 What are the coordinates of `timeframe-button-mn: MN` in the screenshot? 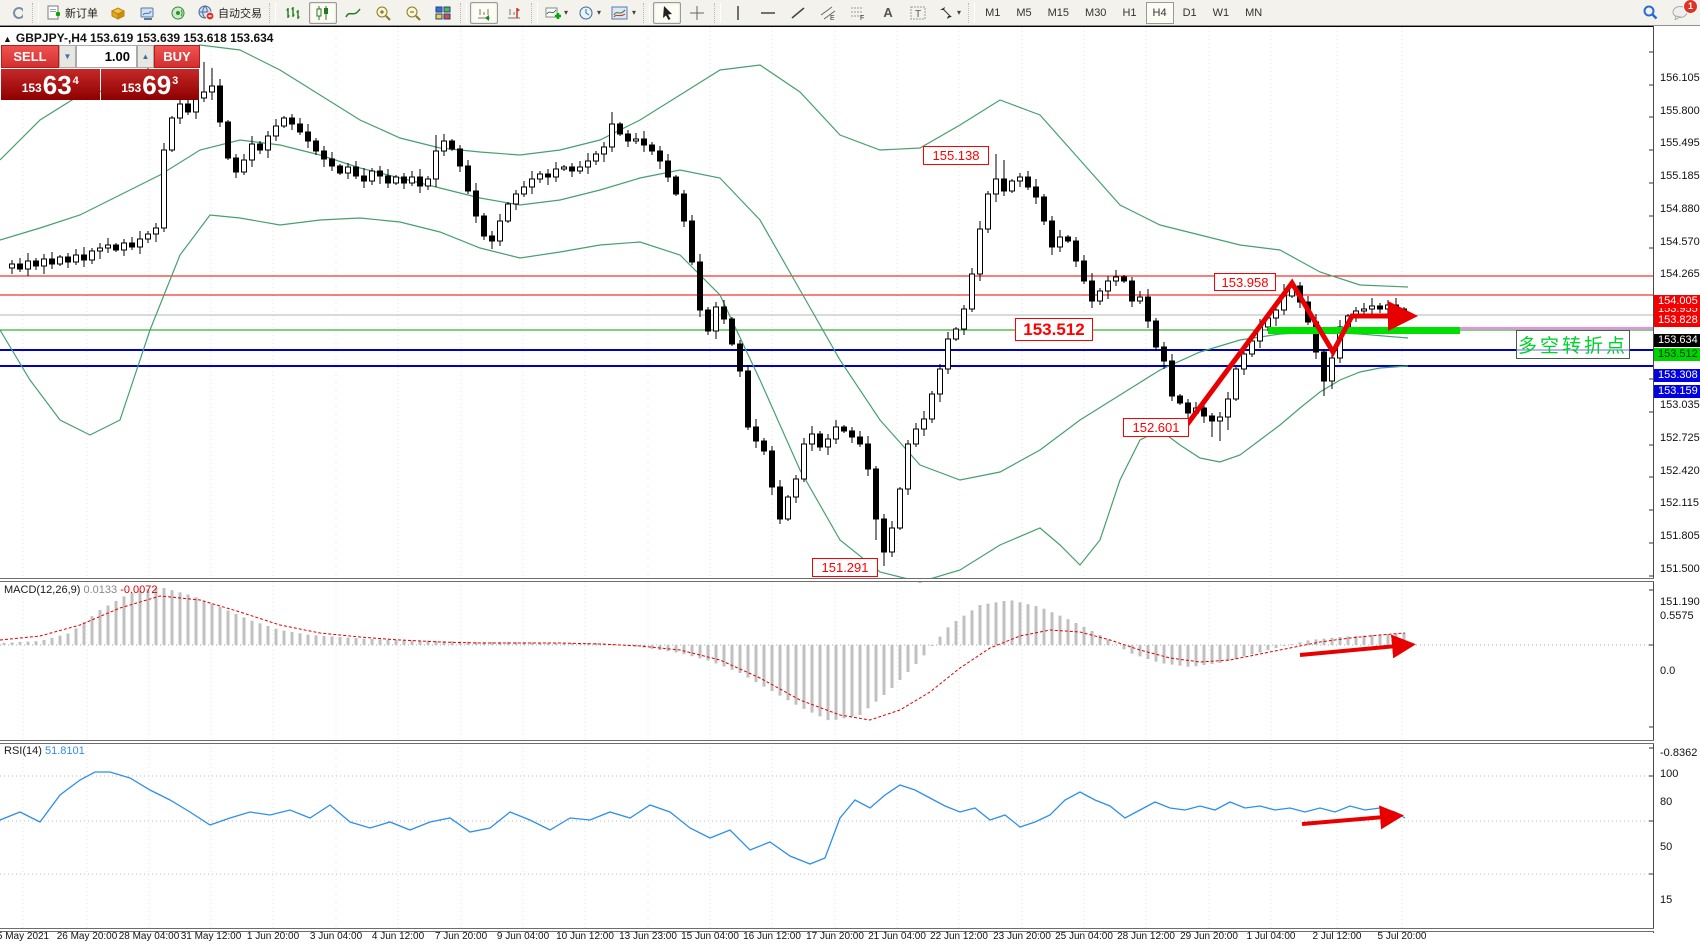 It's located at (1254, 12).